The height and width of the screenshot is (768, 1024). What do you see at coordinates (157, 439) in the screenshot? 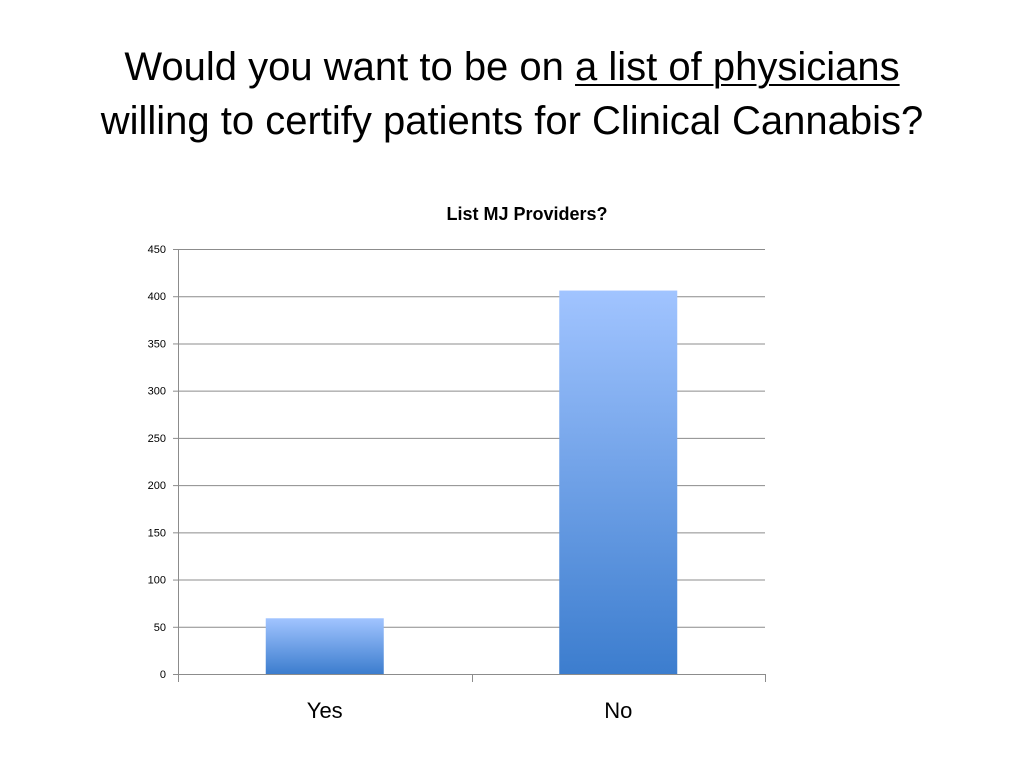
I see `y-tick-label: 250` at bounding box center [157, 439].